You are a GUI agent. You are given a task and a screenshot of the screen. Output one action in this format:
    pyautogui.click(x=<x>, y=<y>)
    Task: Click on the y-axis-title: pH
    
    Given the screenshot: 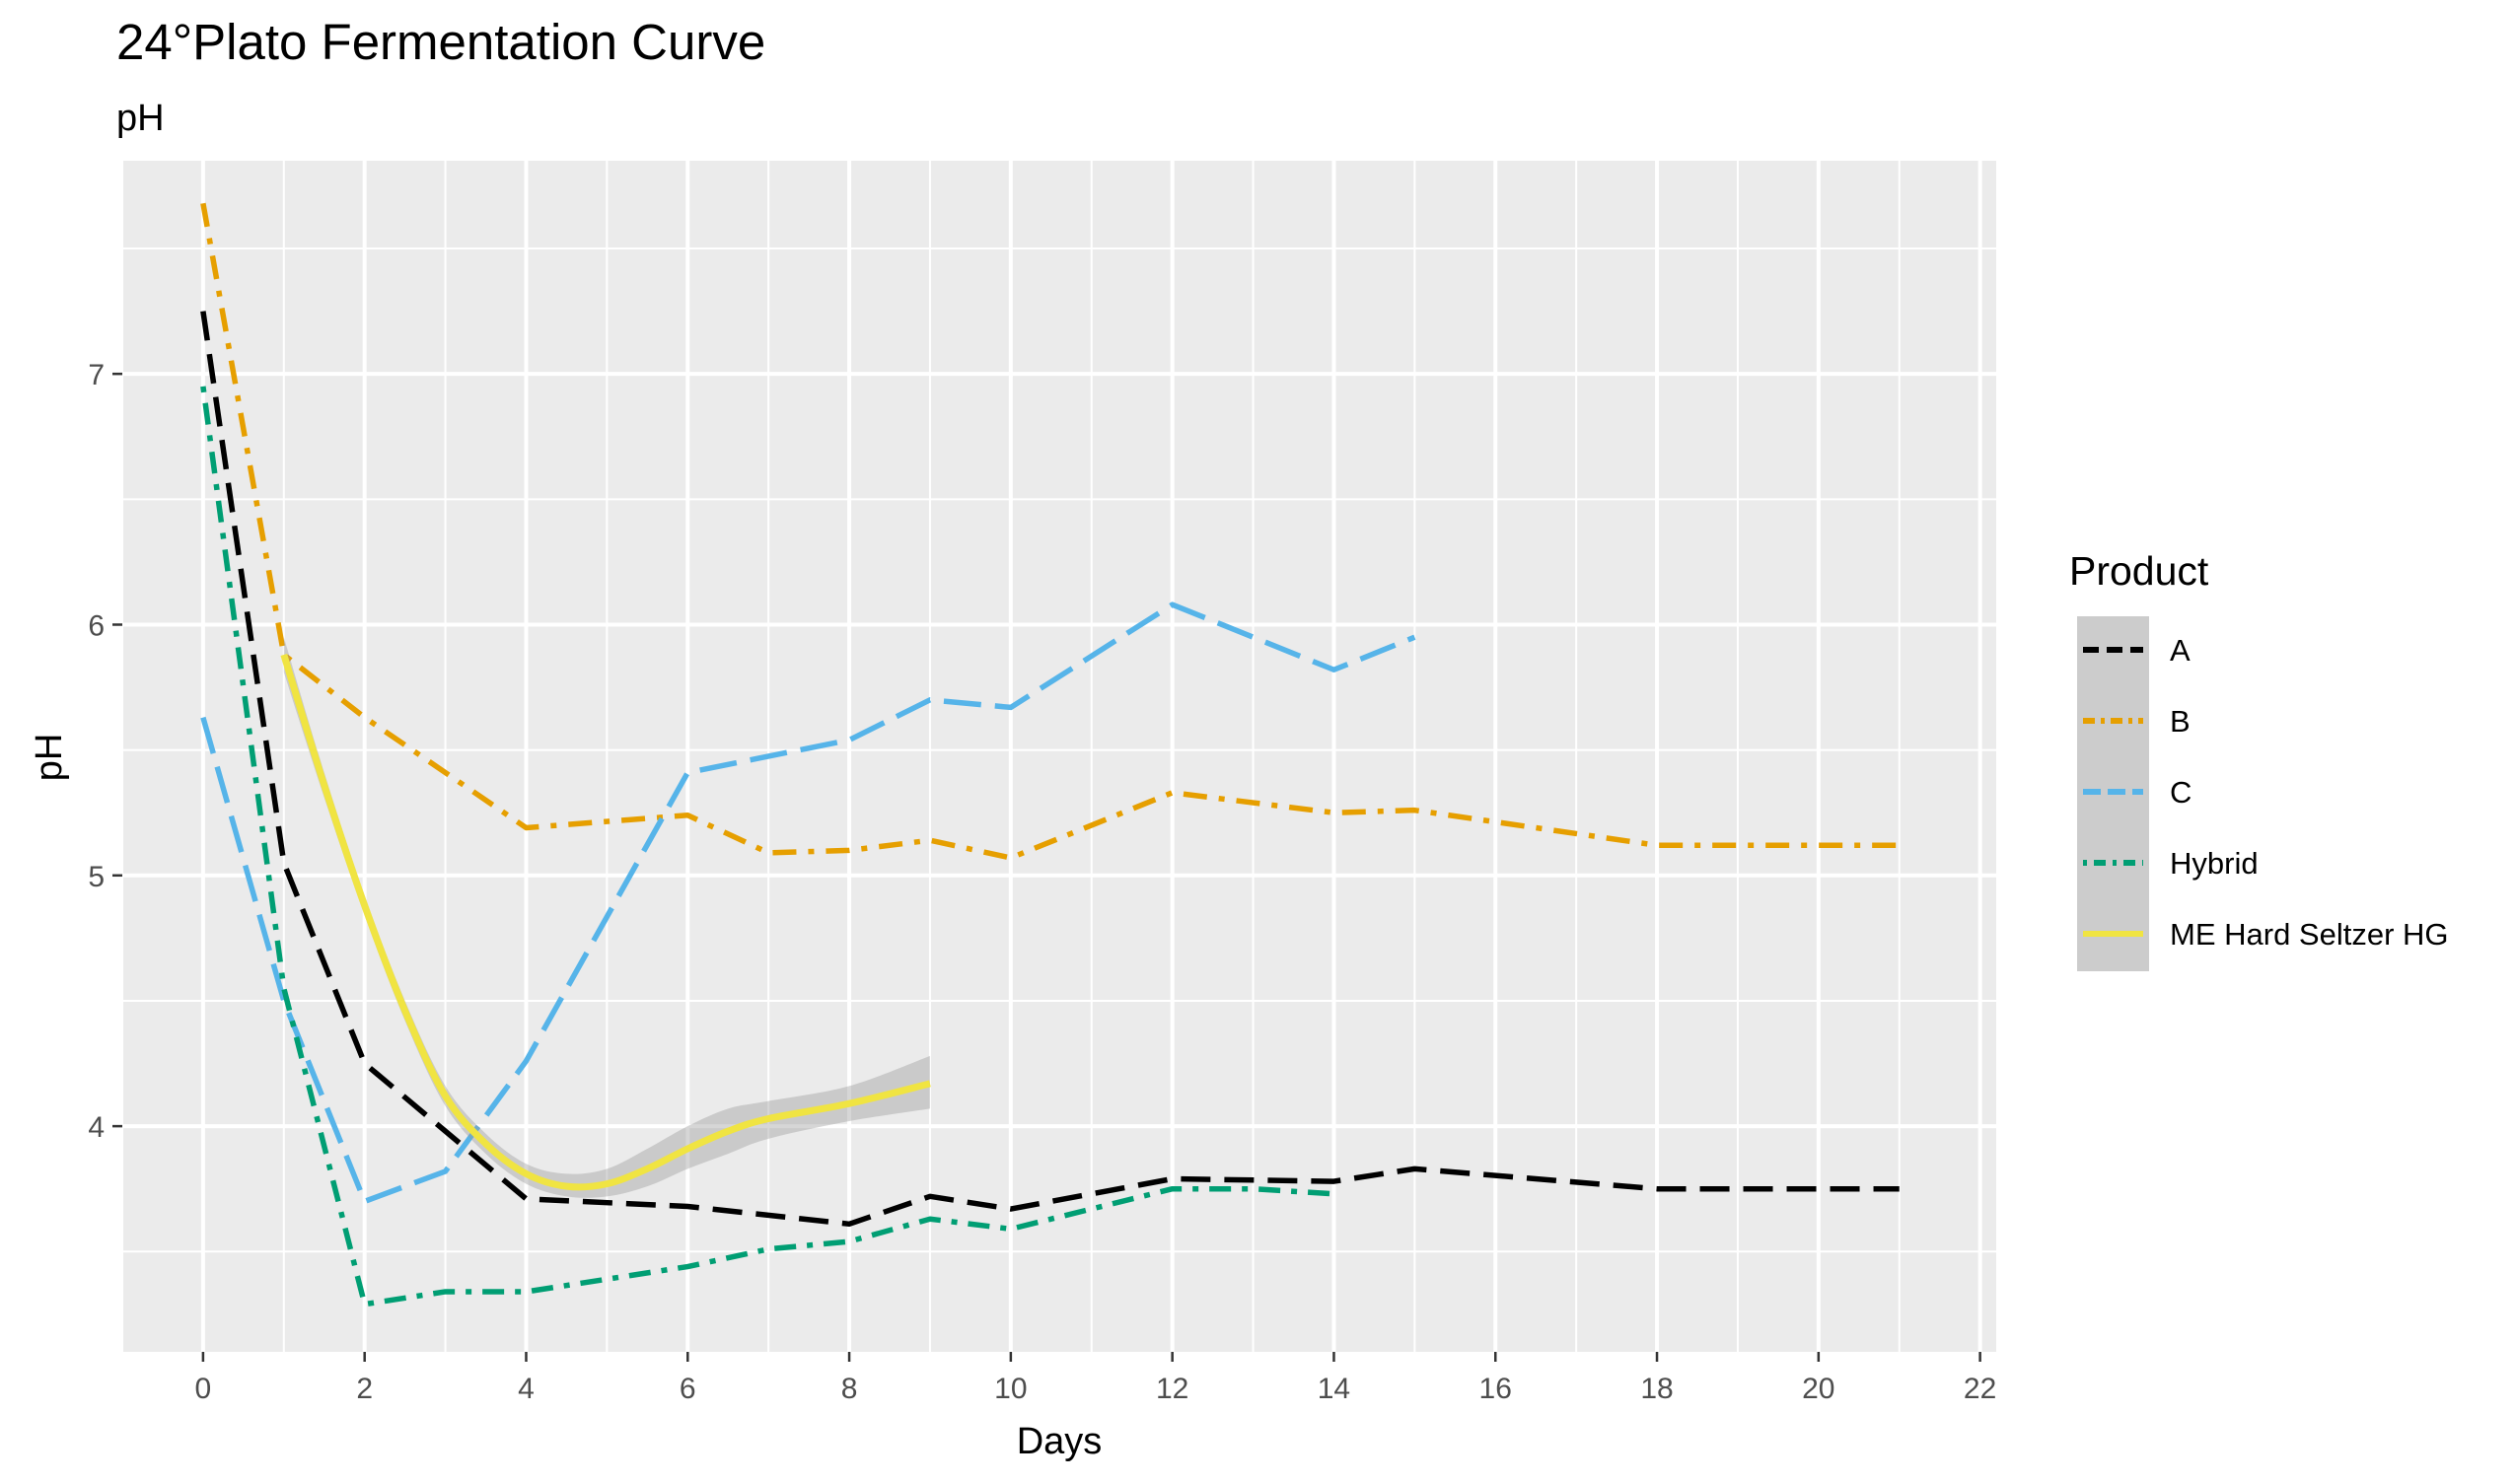 What is the action you would take?
    pyautogui.click(x=50, y=758)
    